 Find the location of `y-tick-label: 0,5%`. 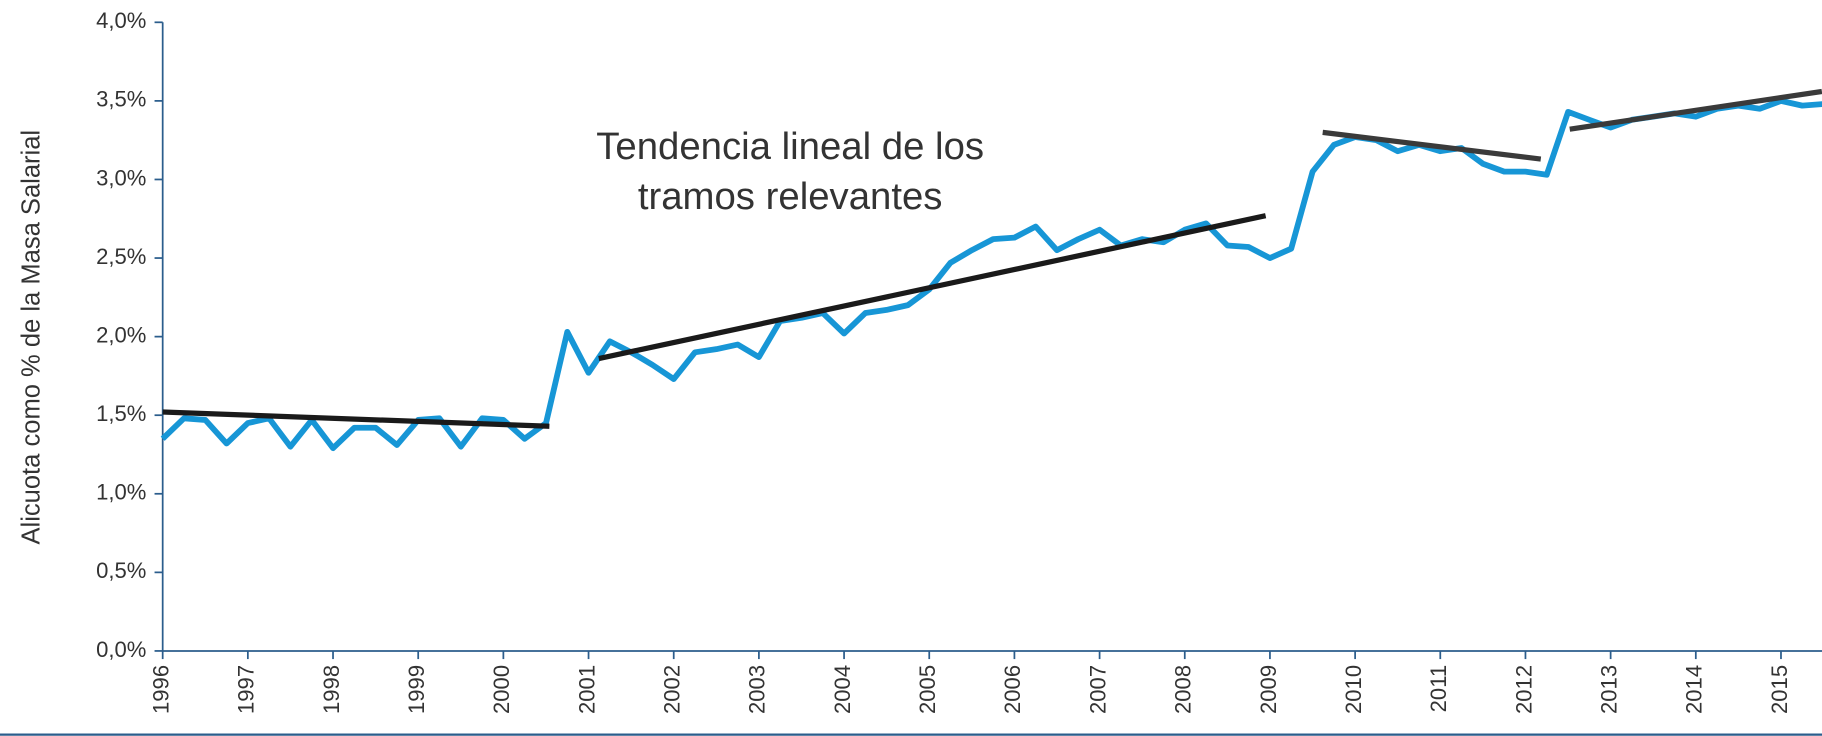

y-tick-label: 0,5% is located at coordinates (121, 570).